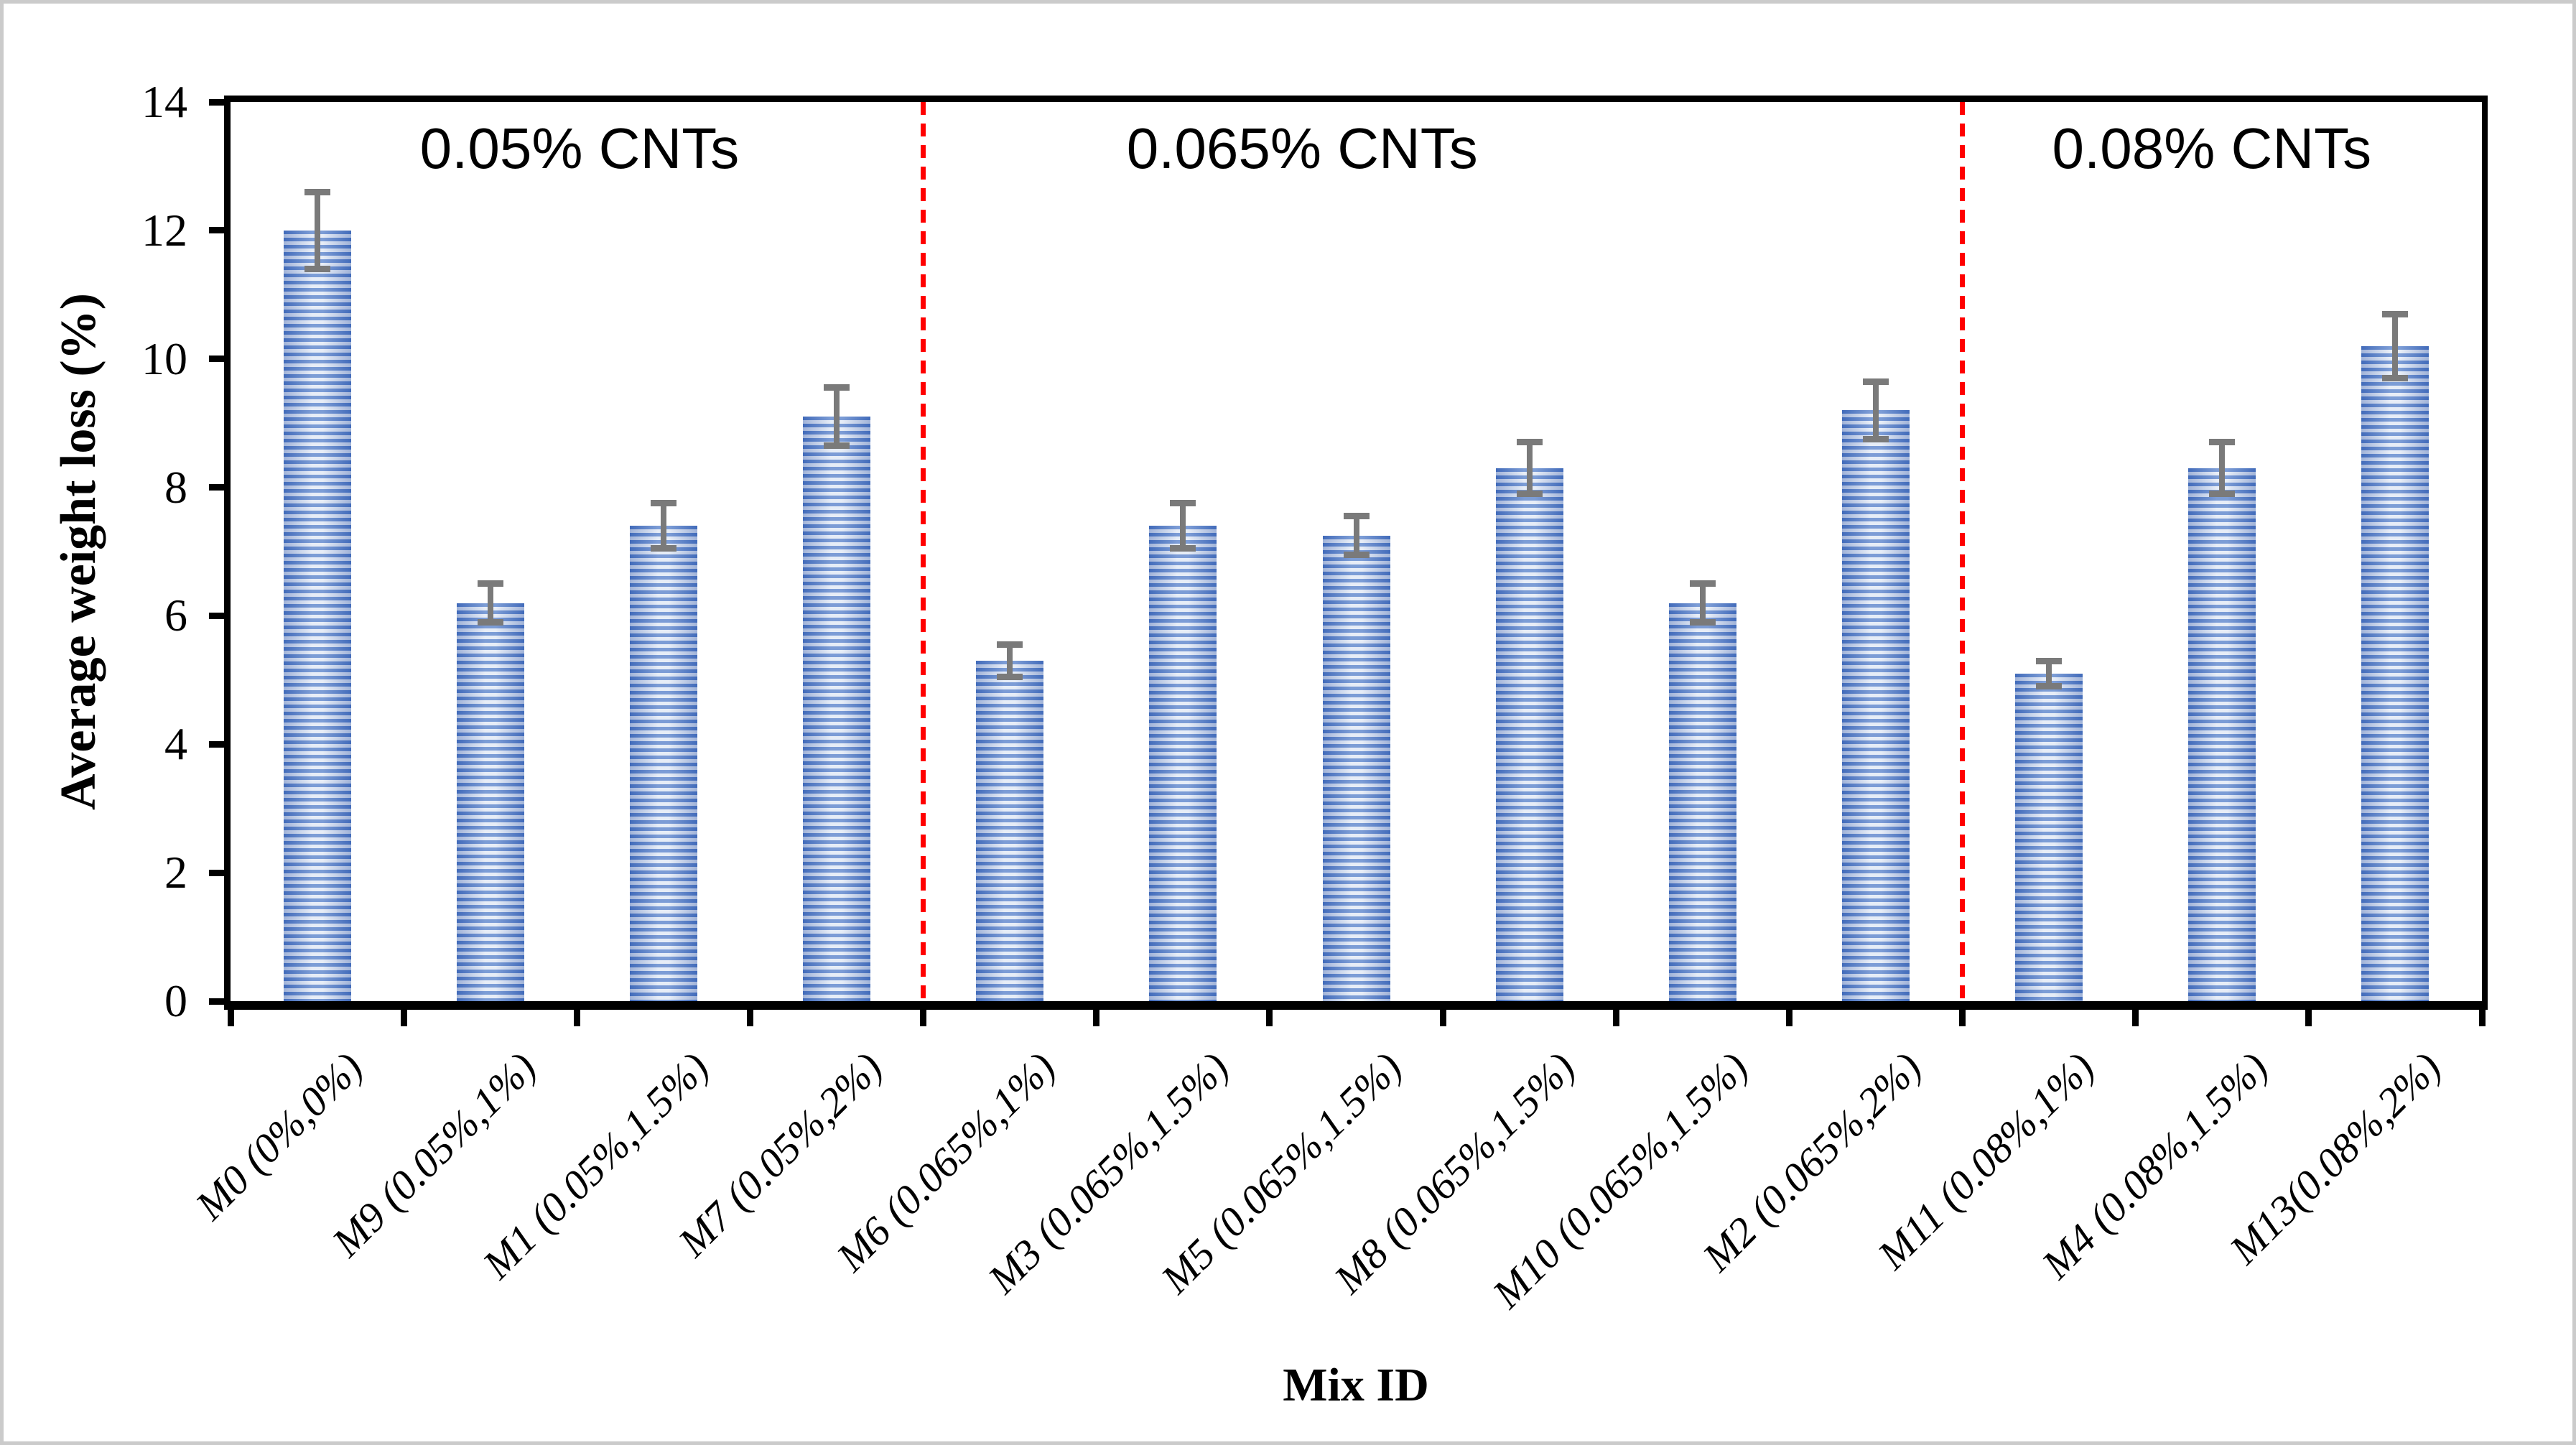 The height and width of the screenshot is (1445, 2576). I want to click on group-label-2: 0.065% CNTs, so click(1302, 148).